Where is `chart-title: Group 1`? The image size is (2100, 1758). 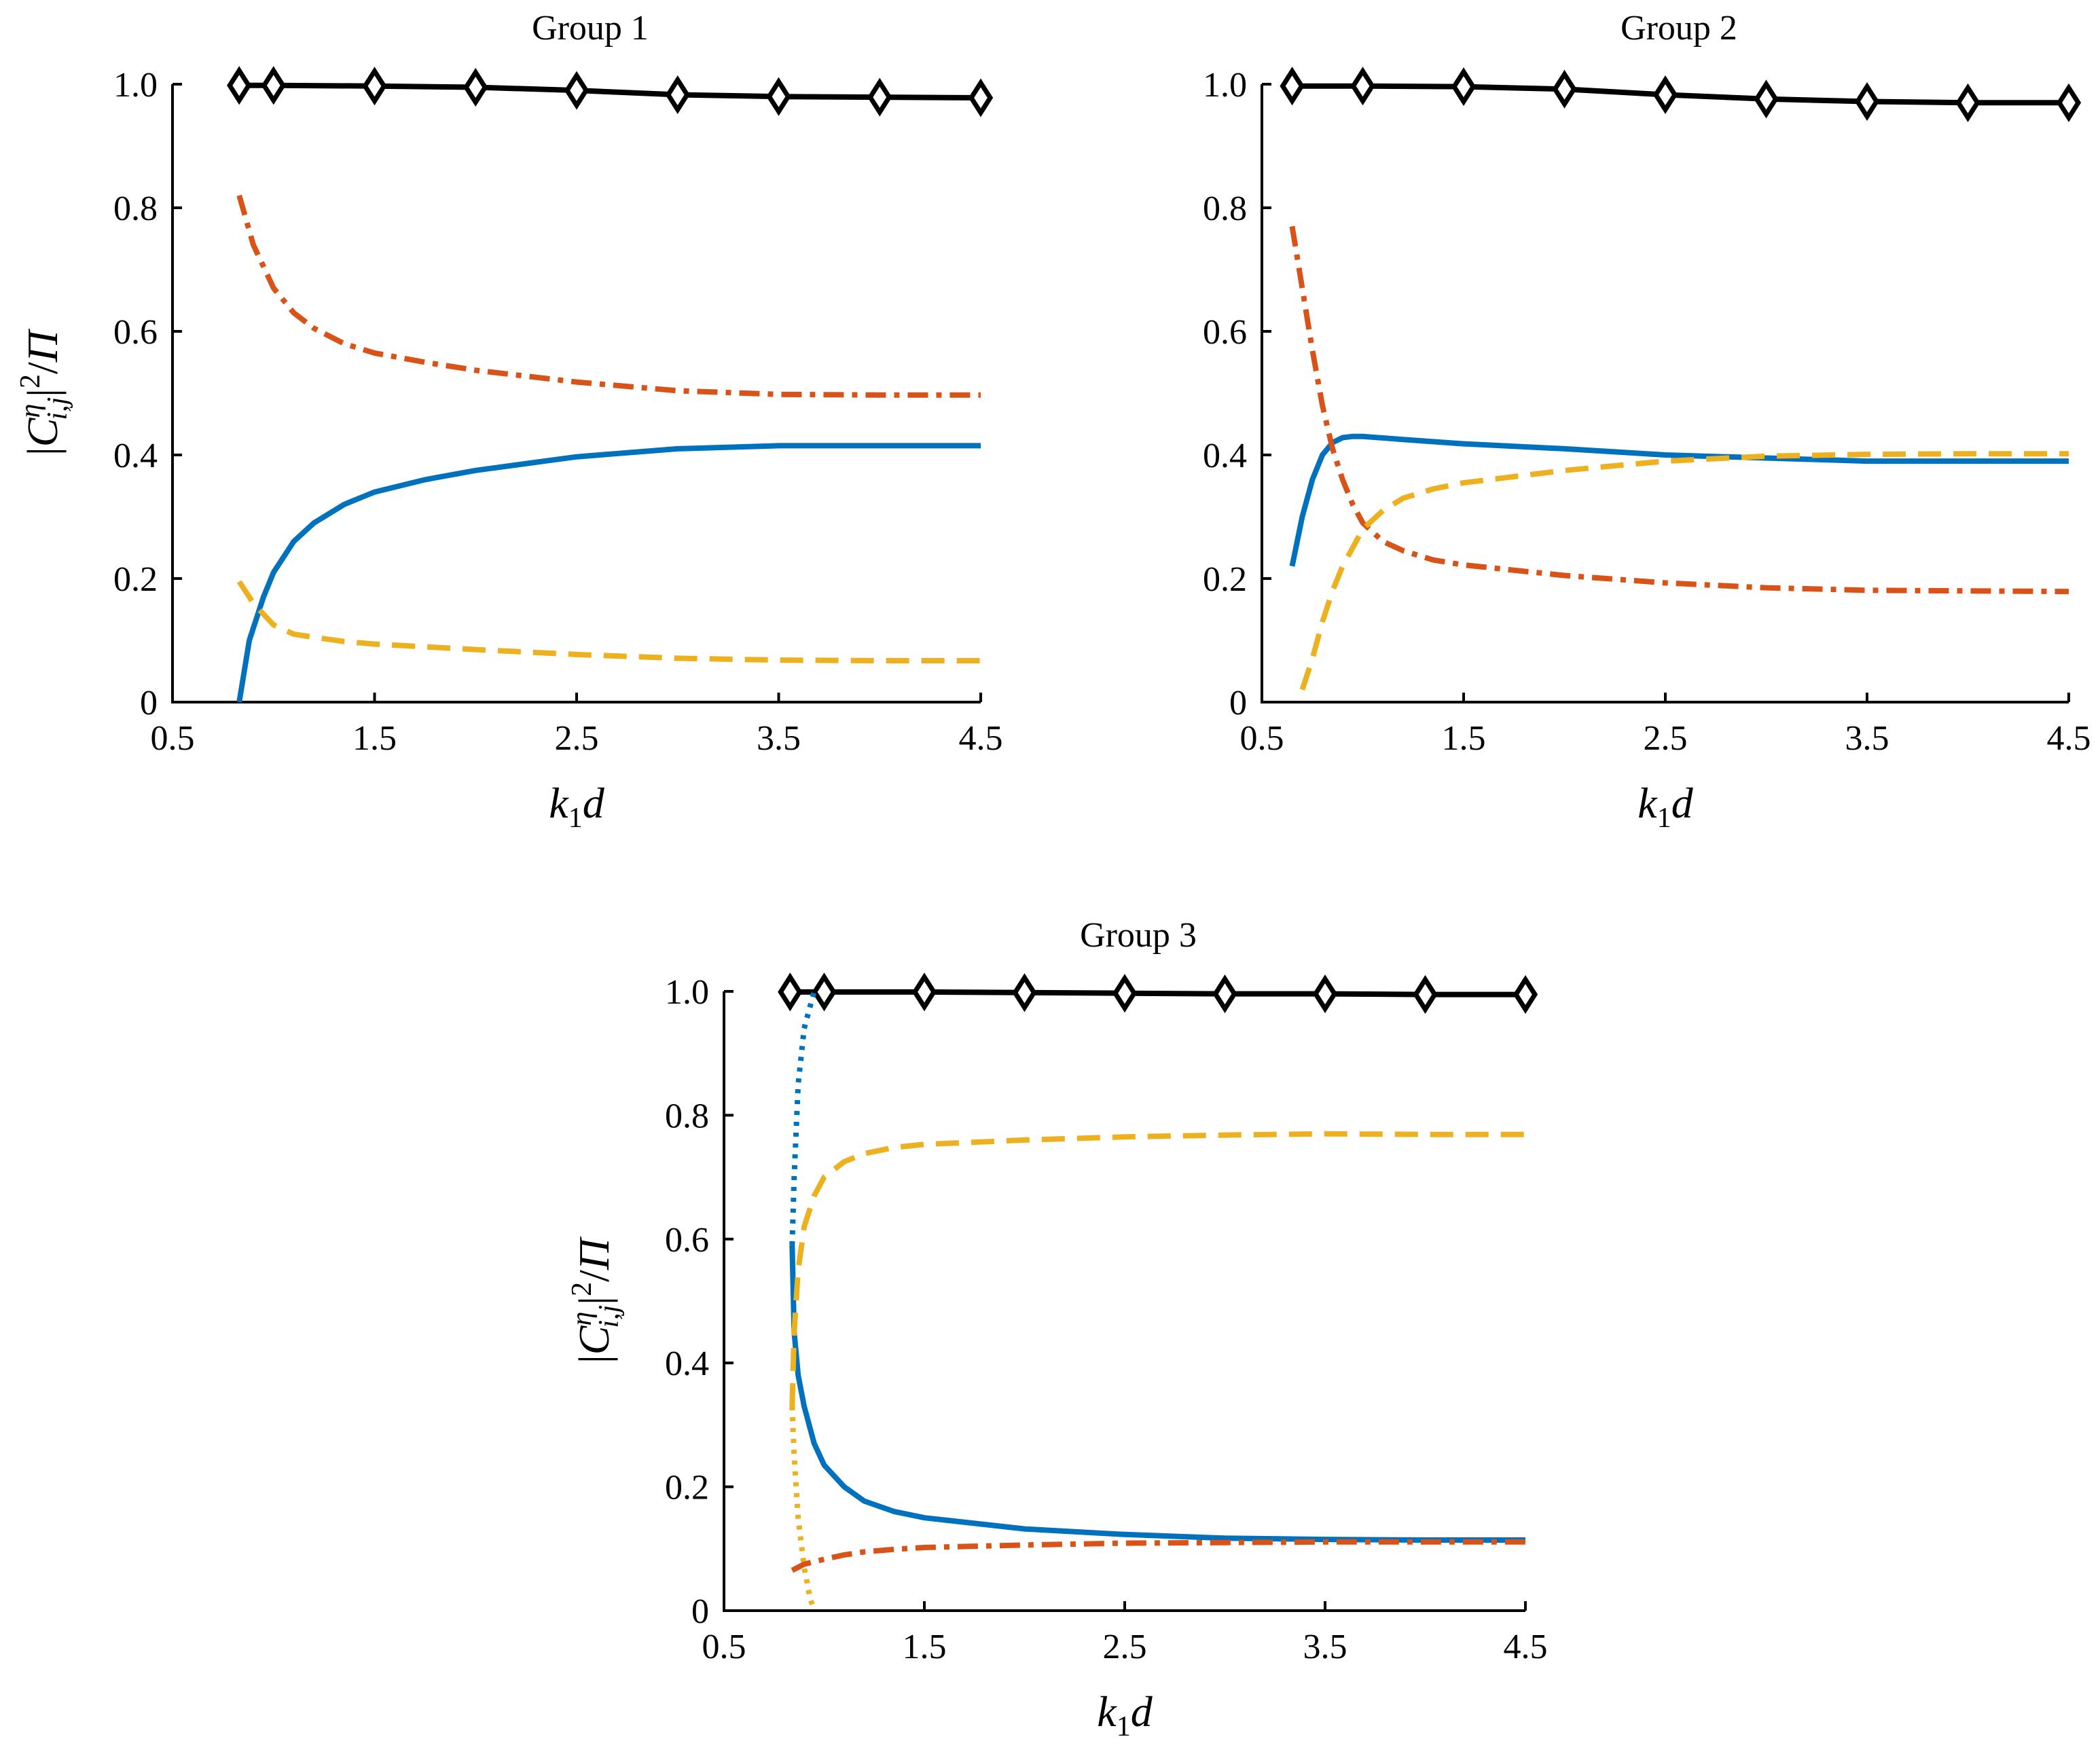
chart-title: Group 1 is located at coordinates (590, 28).